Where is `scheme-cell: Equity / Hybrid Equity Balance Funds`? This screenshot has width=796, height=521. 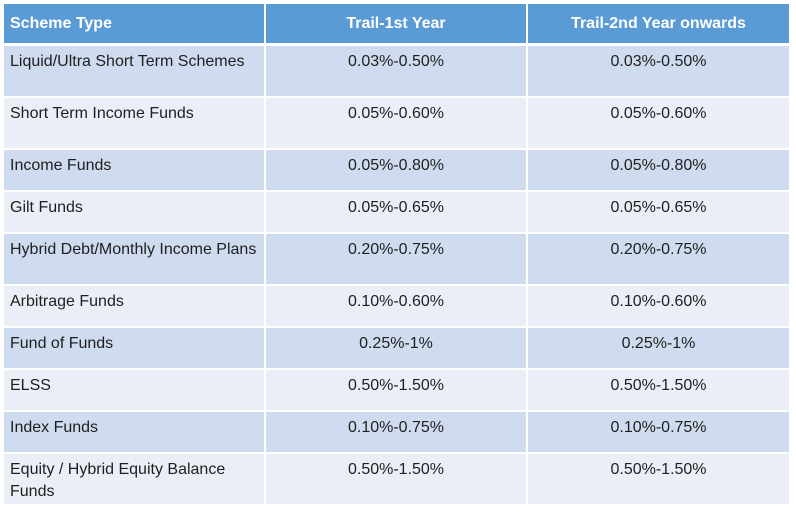
scheme-cell: Equity / Hybrid Equity Balance Funds is located at coordinates (135, 480).